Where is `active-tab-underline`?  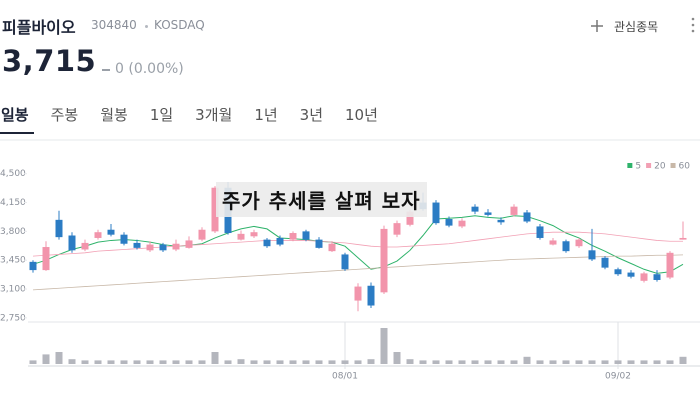
active-tab-underline is located at coordinates (17, 133).